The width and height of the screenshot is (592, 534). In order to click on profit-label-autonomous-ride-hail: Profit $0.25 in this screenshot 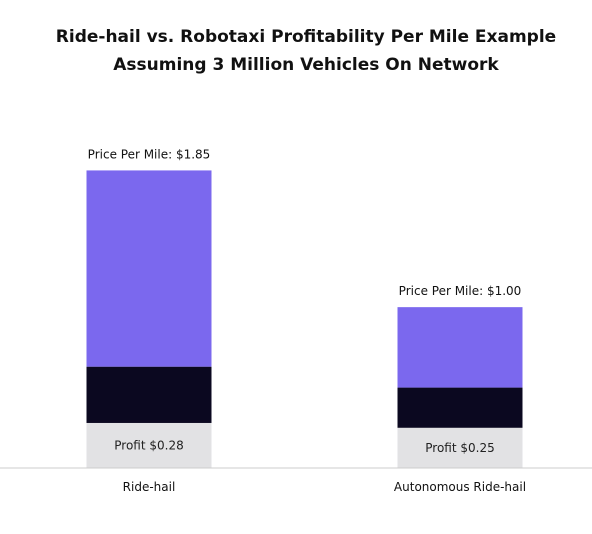, I will do `click(459, 448)`.